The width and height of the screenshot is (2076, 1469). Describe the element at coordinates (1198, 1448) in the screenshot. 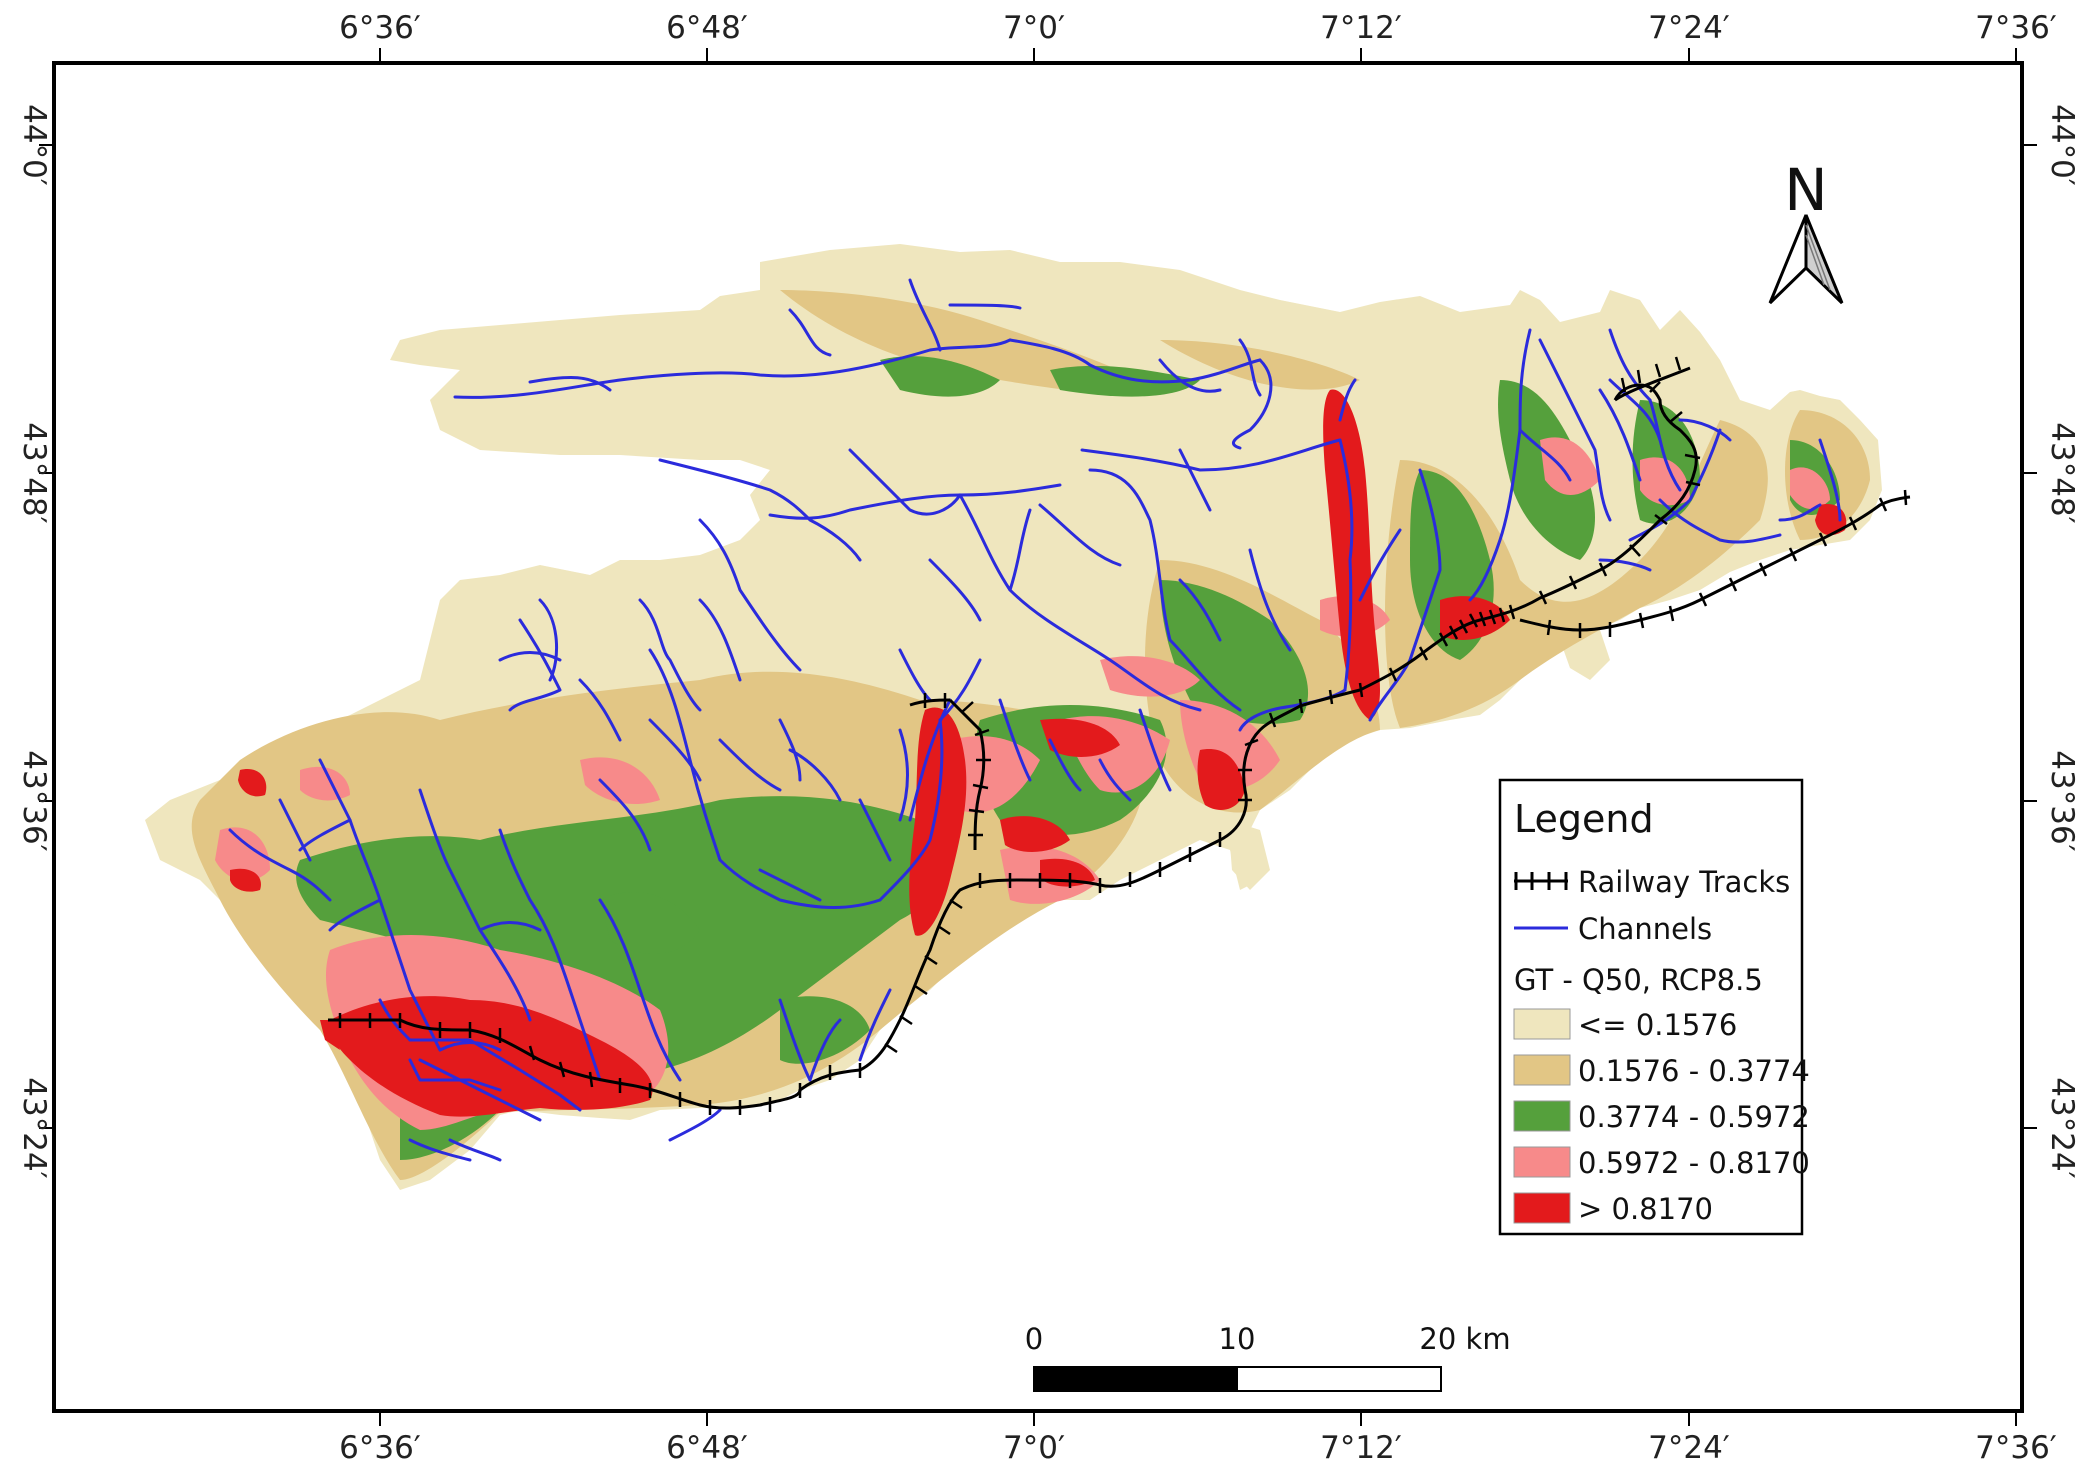

I see `bottom-tick-labels: 6°36′ 6°48′ 7°0′ 7°12′ 7°24′ 7°36′` at that location.